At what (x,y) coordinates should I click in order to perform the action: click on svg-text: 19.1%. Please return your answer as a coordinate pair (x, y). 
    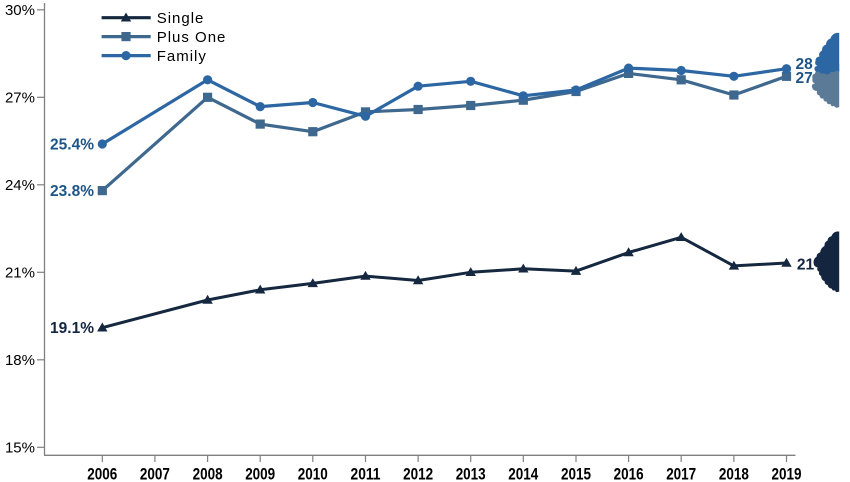
    Looking at the image, I should click on (72, 328).